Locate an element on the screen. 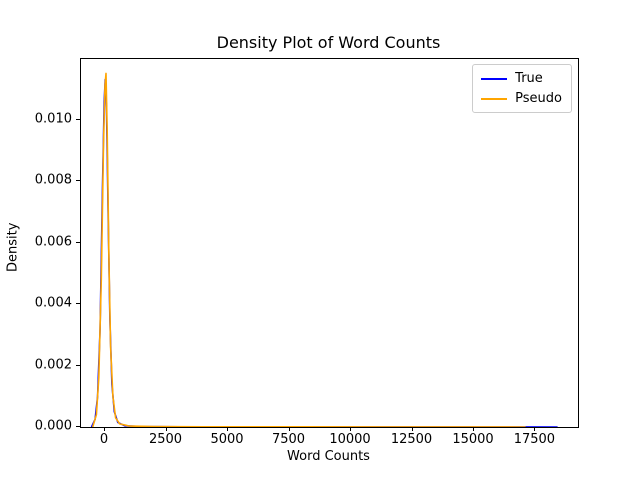  y-tick-label: 0.000 is located at coordinates (53, 426).